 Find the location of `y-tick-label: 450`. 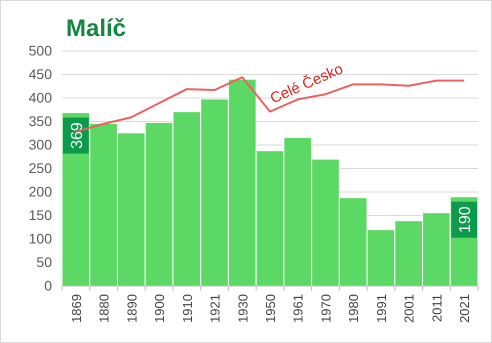

y-tick-label: 450 is located at coordinates (40, 74).